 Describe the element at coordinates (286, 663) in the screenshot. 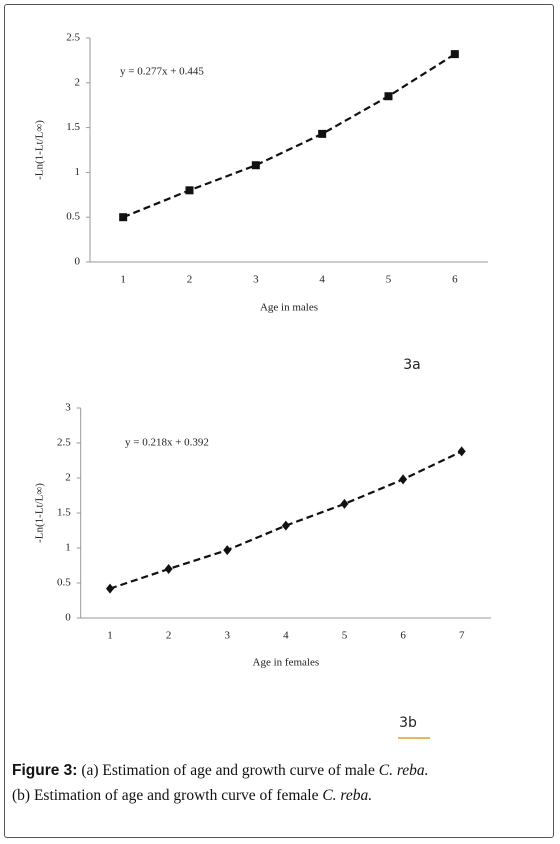

I see `x-axis-label: Age in females` at that location.